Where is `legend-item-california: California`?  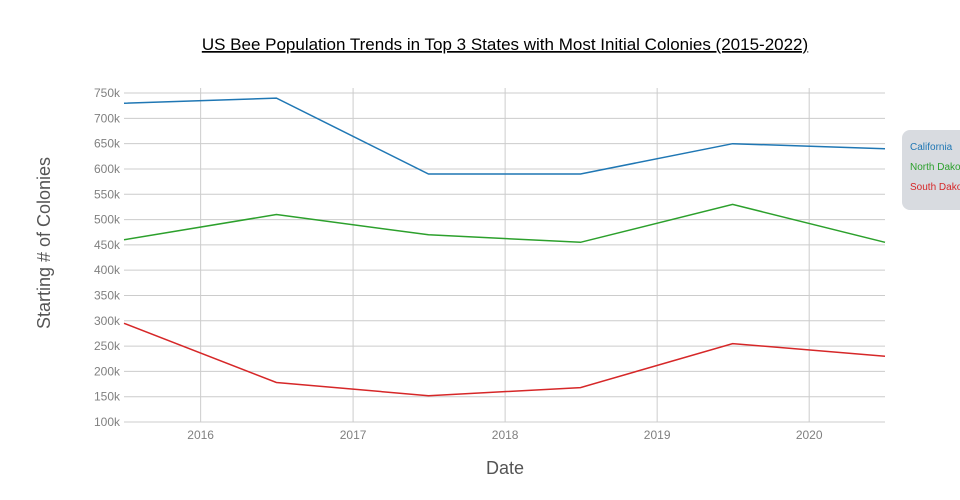
legend-item-california: California is located at coordinates (931, 147).